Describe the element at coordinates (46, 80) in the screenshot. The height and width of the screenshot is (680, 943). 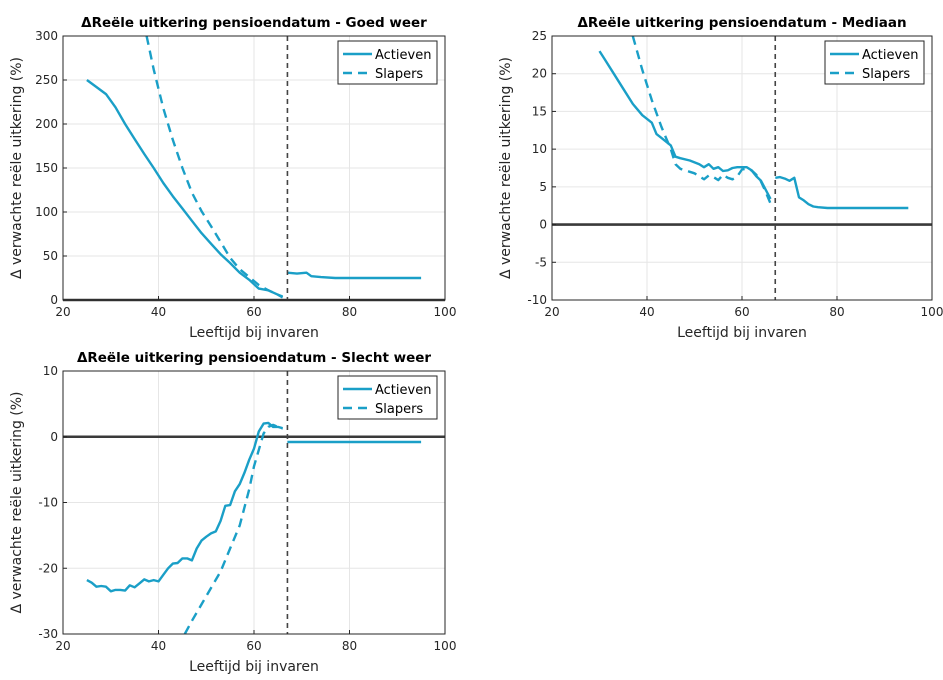
I see `y-tick-label: 250` at that location.